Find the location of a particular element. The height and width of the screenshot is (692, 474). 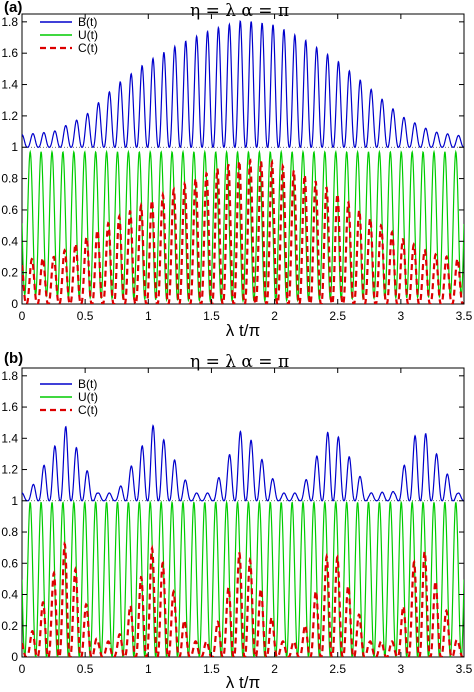

panel-label: (a) is located at coordinates (13, 8).